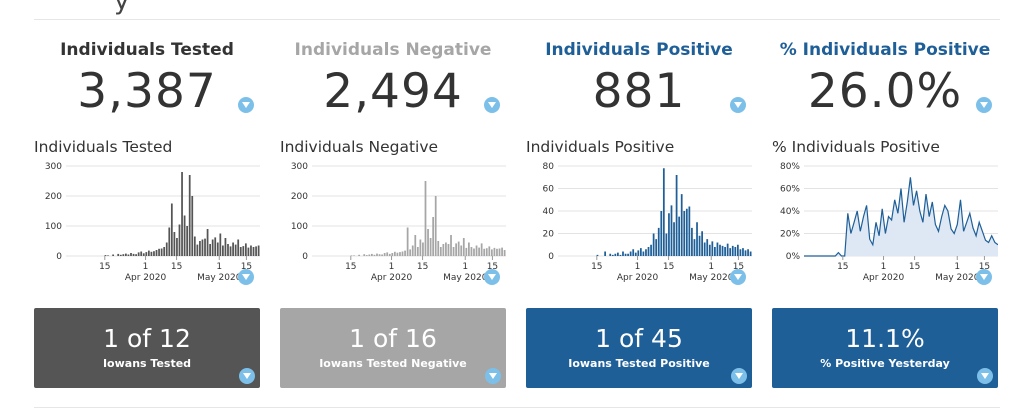 This screenshot has width=1024, height=414. Describe the element at coordinates (790, 212) in the screenshot. I see `y-tick-label: 40%` at that location.